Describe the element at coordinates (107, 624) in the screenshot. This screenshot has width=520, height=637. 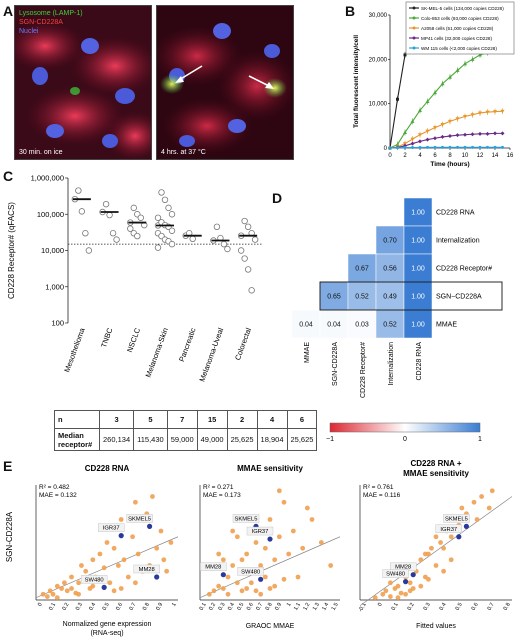
I see `x-axis-label: Normalized gene expression` at that location.